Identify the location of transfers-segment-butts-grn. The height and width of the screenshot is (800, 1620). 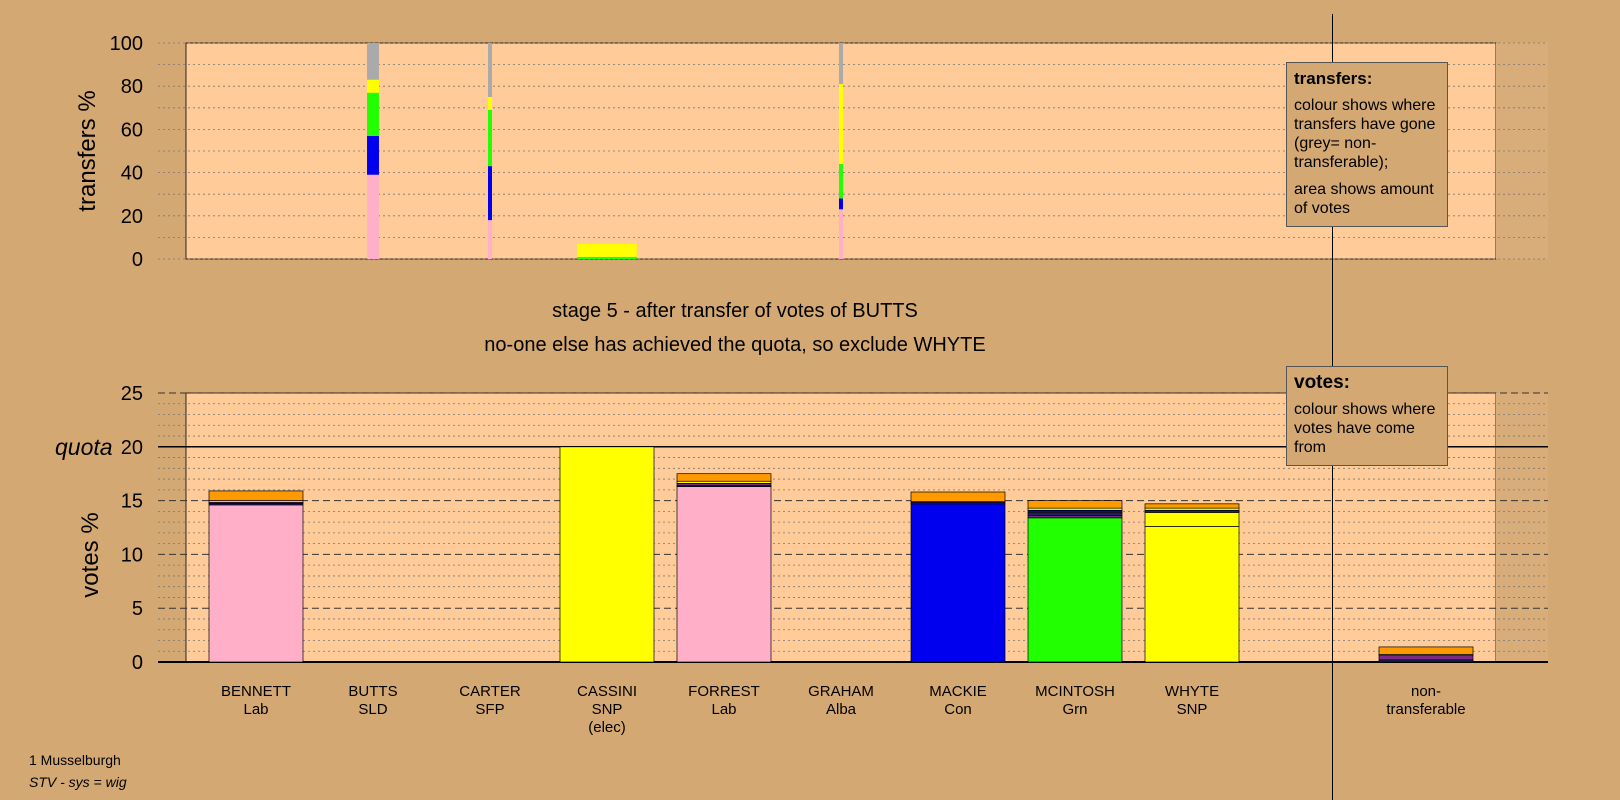
(373, 114).